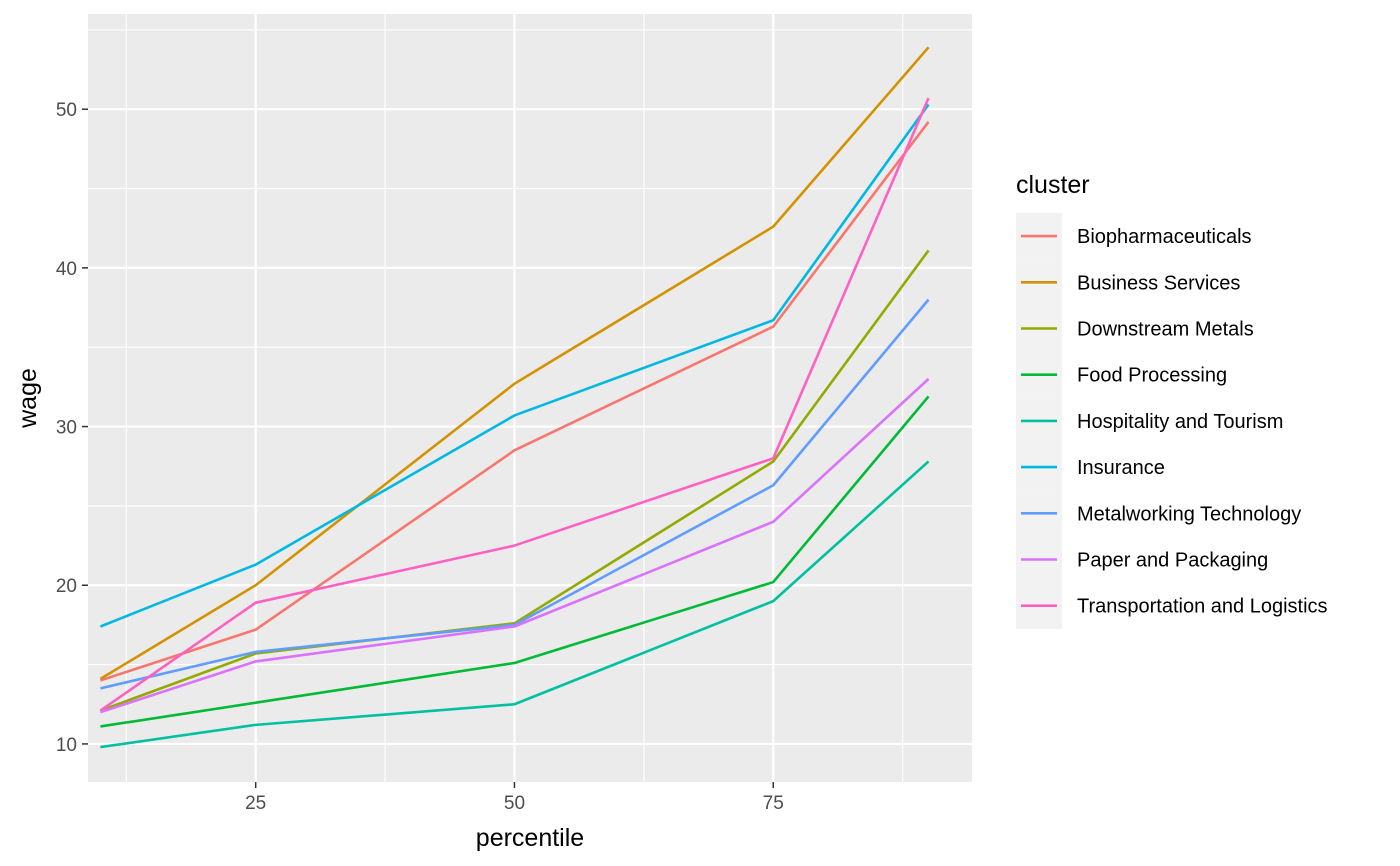 The height and width of the screenshot is (866, 1400). Describe the element at coordinates (1158, 283) in the screenshot. I see `legend-entry-label: Business Services` at that location.